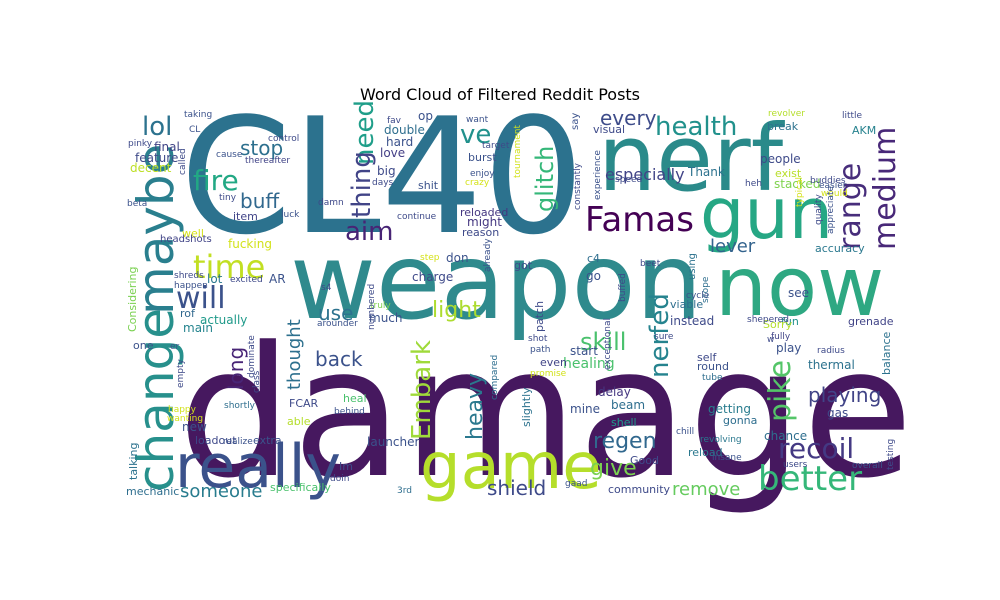  I want to click on word-testing: testing, so click(891, 454).